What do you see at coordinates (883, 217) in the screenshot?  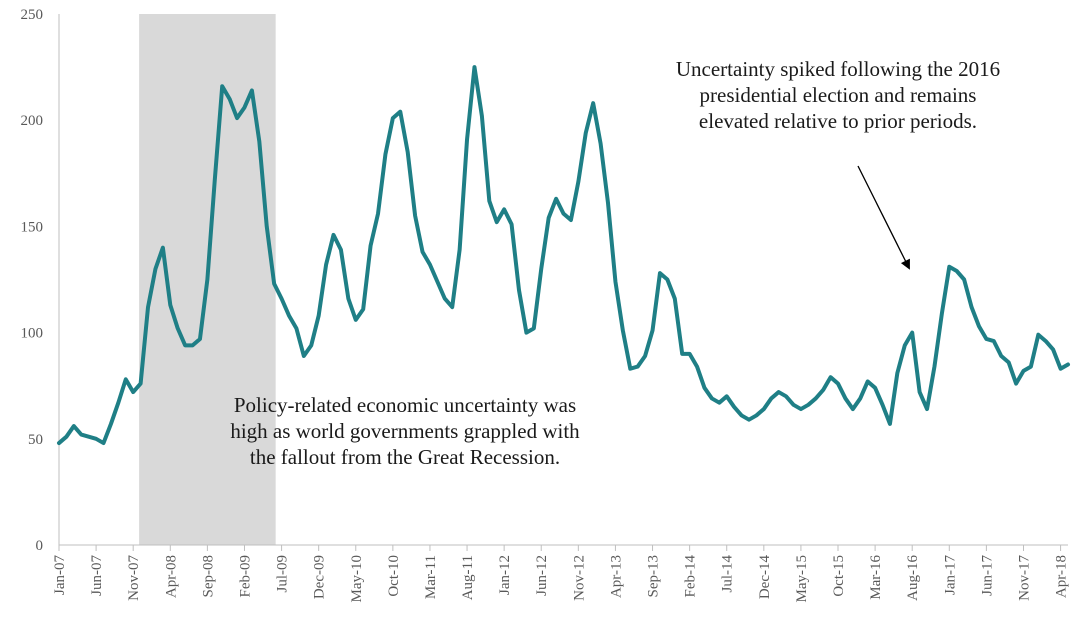 I see `annotation-arrow` at bounding box center [883, 217].